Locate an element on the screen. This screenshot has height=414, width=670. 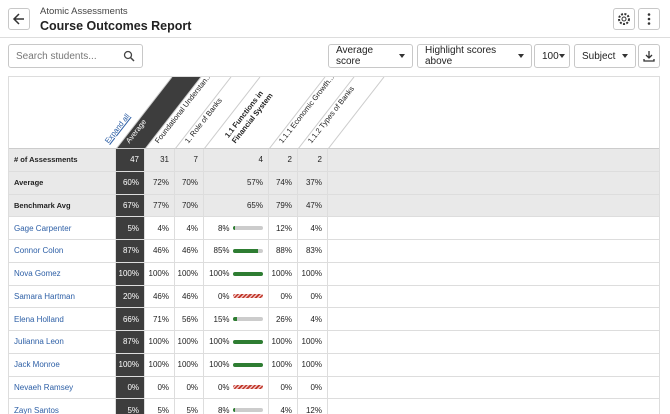
student-link: Connor Colon is located at coordinates (62, 251).